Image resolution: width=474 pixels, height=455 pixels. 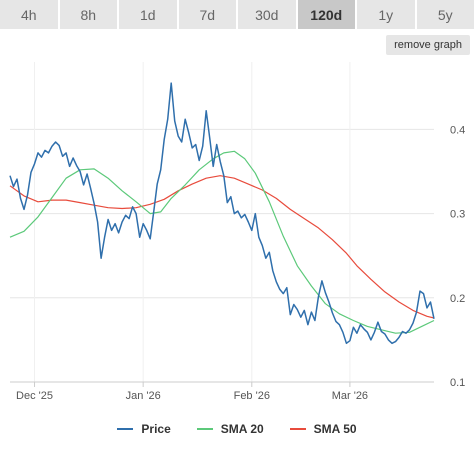 I want to click on remove-graph-button: remove graph, so click(x=428, y=45).